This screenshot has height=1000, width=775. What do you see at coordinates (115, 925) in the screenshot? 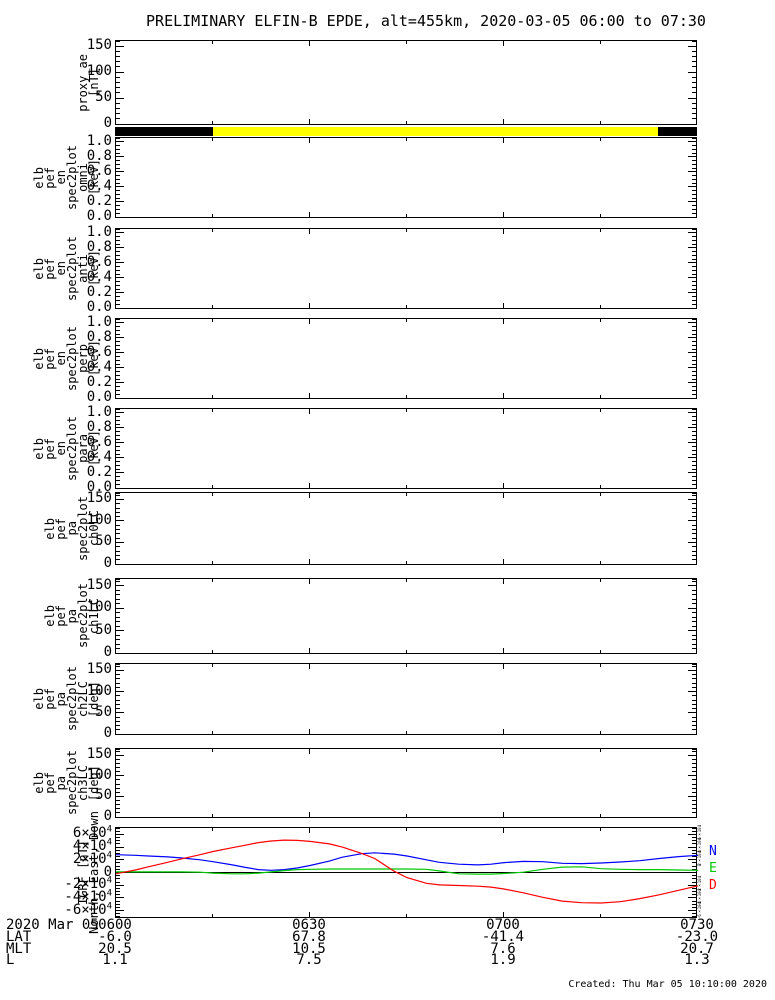
I see `x-tick-label: 0600` at bounding box center [115, 925].